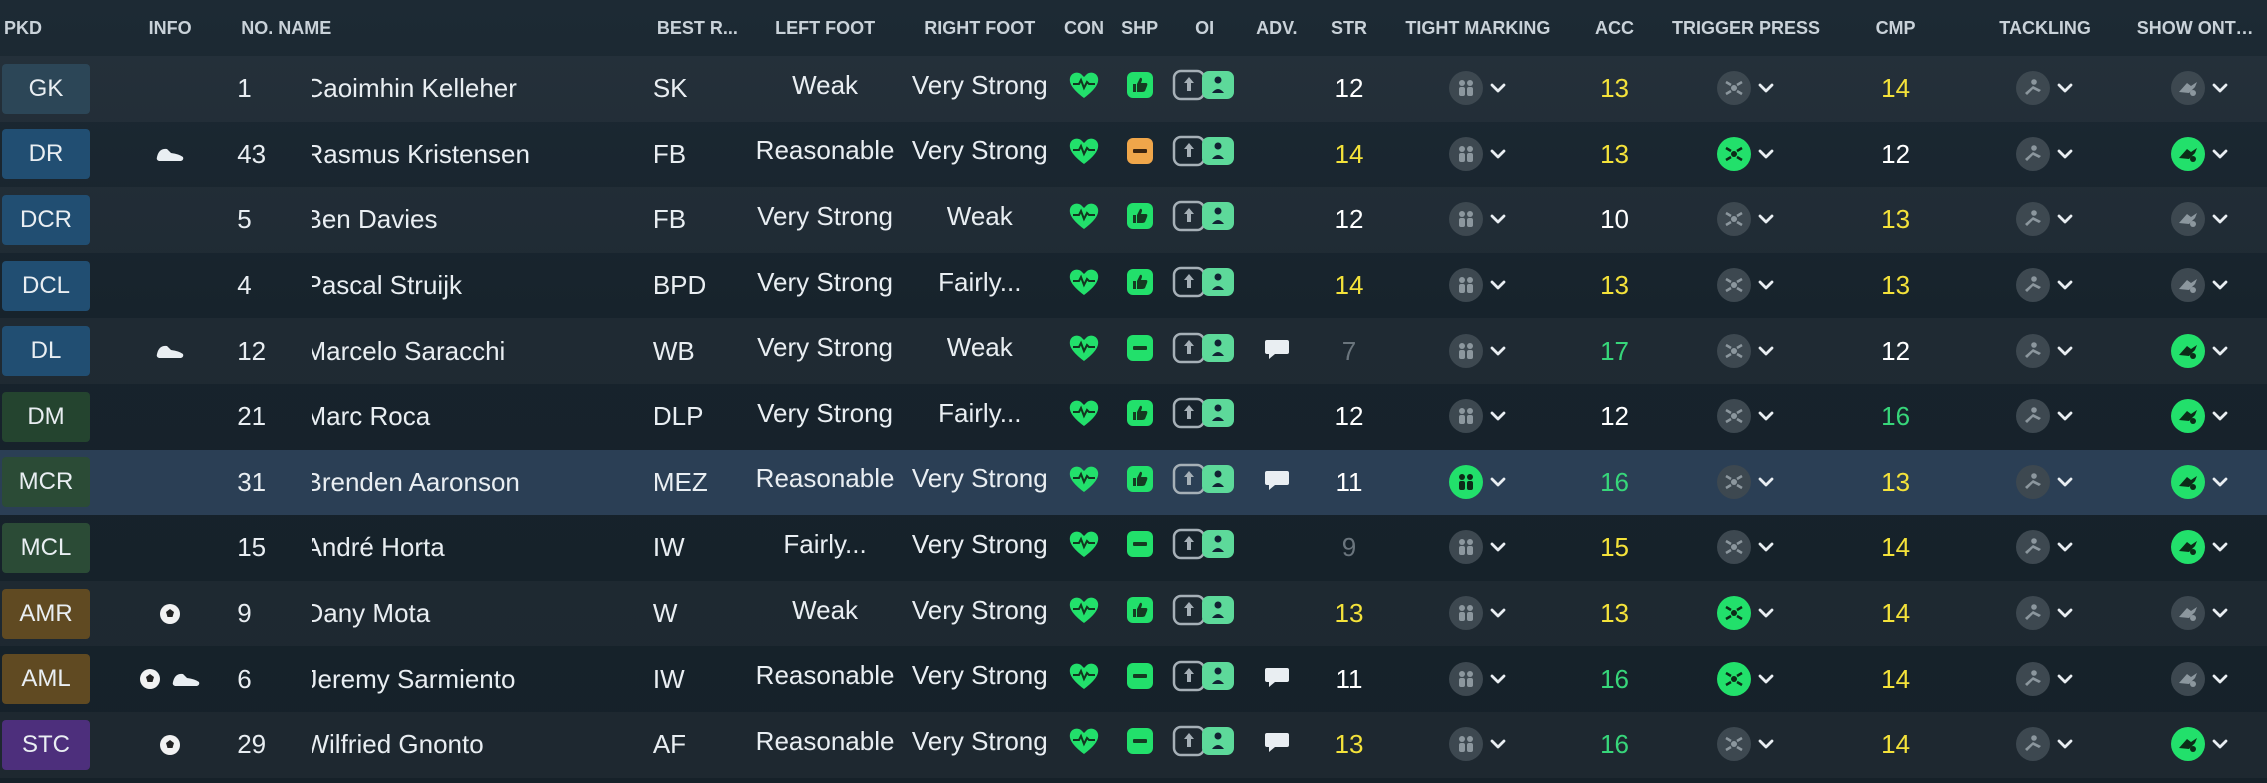 This screenshot has width=2267, height=783. What do you see at coordinates (378, 547) in the screenshot?
I see `player-name: André Horta` at bounding box center [378, 547].